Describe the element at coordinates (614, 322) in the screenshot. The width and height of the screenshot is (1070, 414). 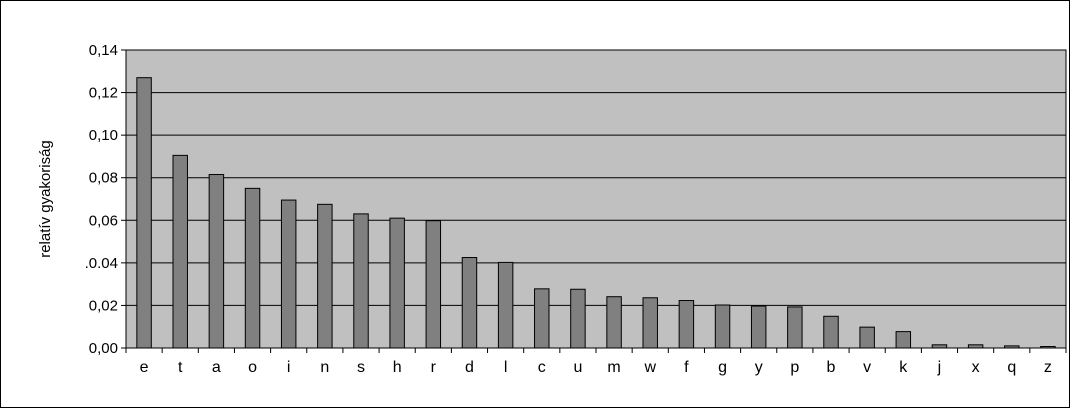
I see `bar-m` at that location.